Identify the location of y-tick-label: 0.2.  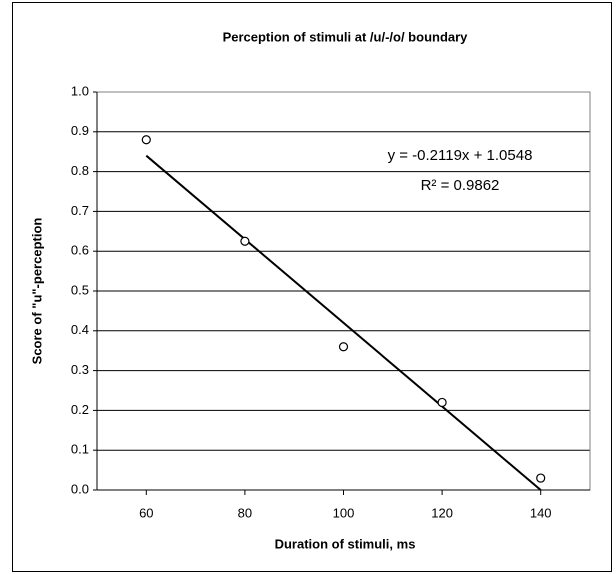
(80, 409).